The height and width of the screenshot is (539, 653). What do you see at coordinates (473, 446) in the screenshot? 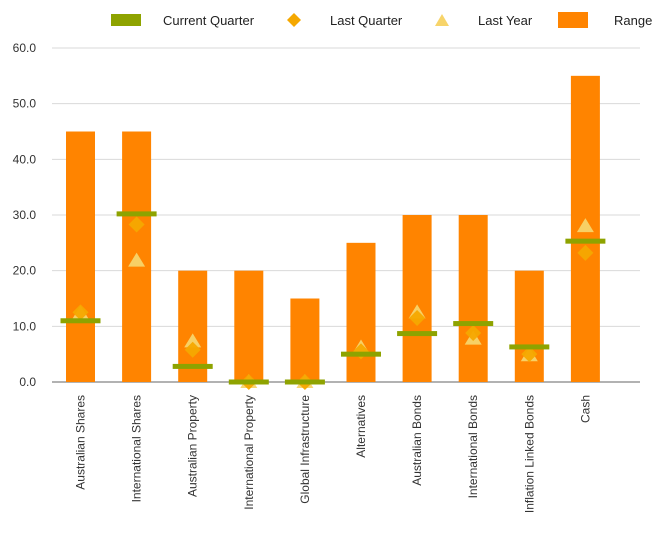
I see `x-category-label: International Bonds` at bounding box center [473, 446].